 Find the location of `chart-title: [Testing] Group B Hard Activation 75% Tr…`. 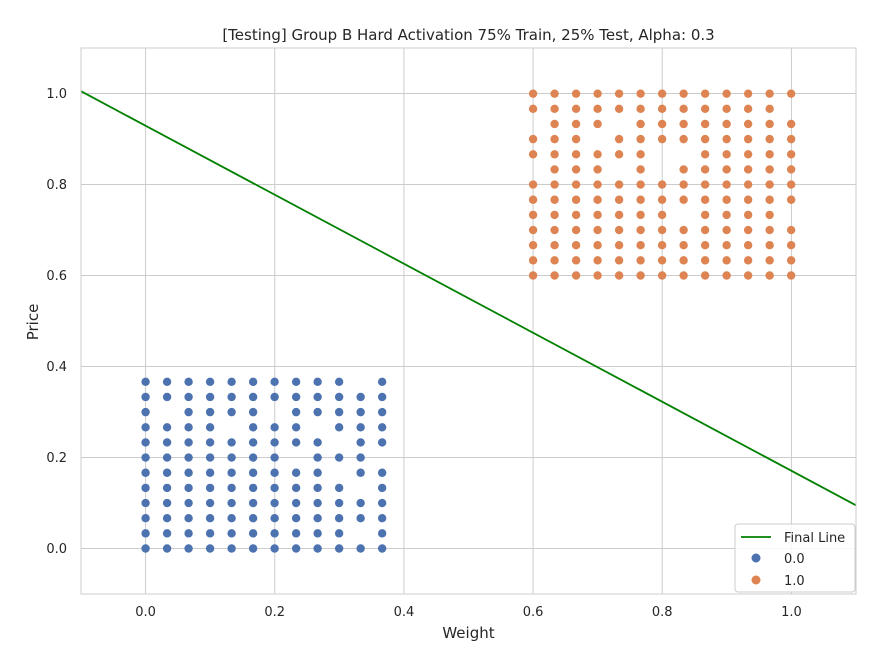

chart-title: [Testing] Group B Hard Activation 75% Tr… is located at coordinates (468, 35).